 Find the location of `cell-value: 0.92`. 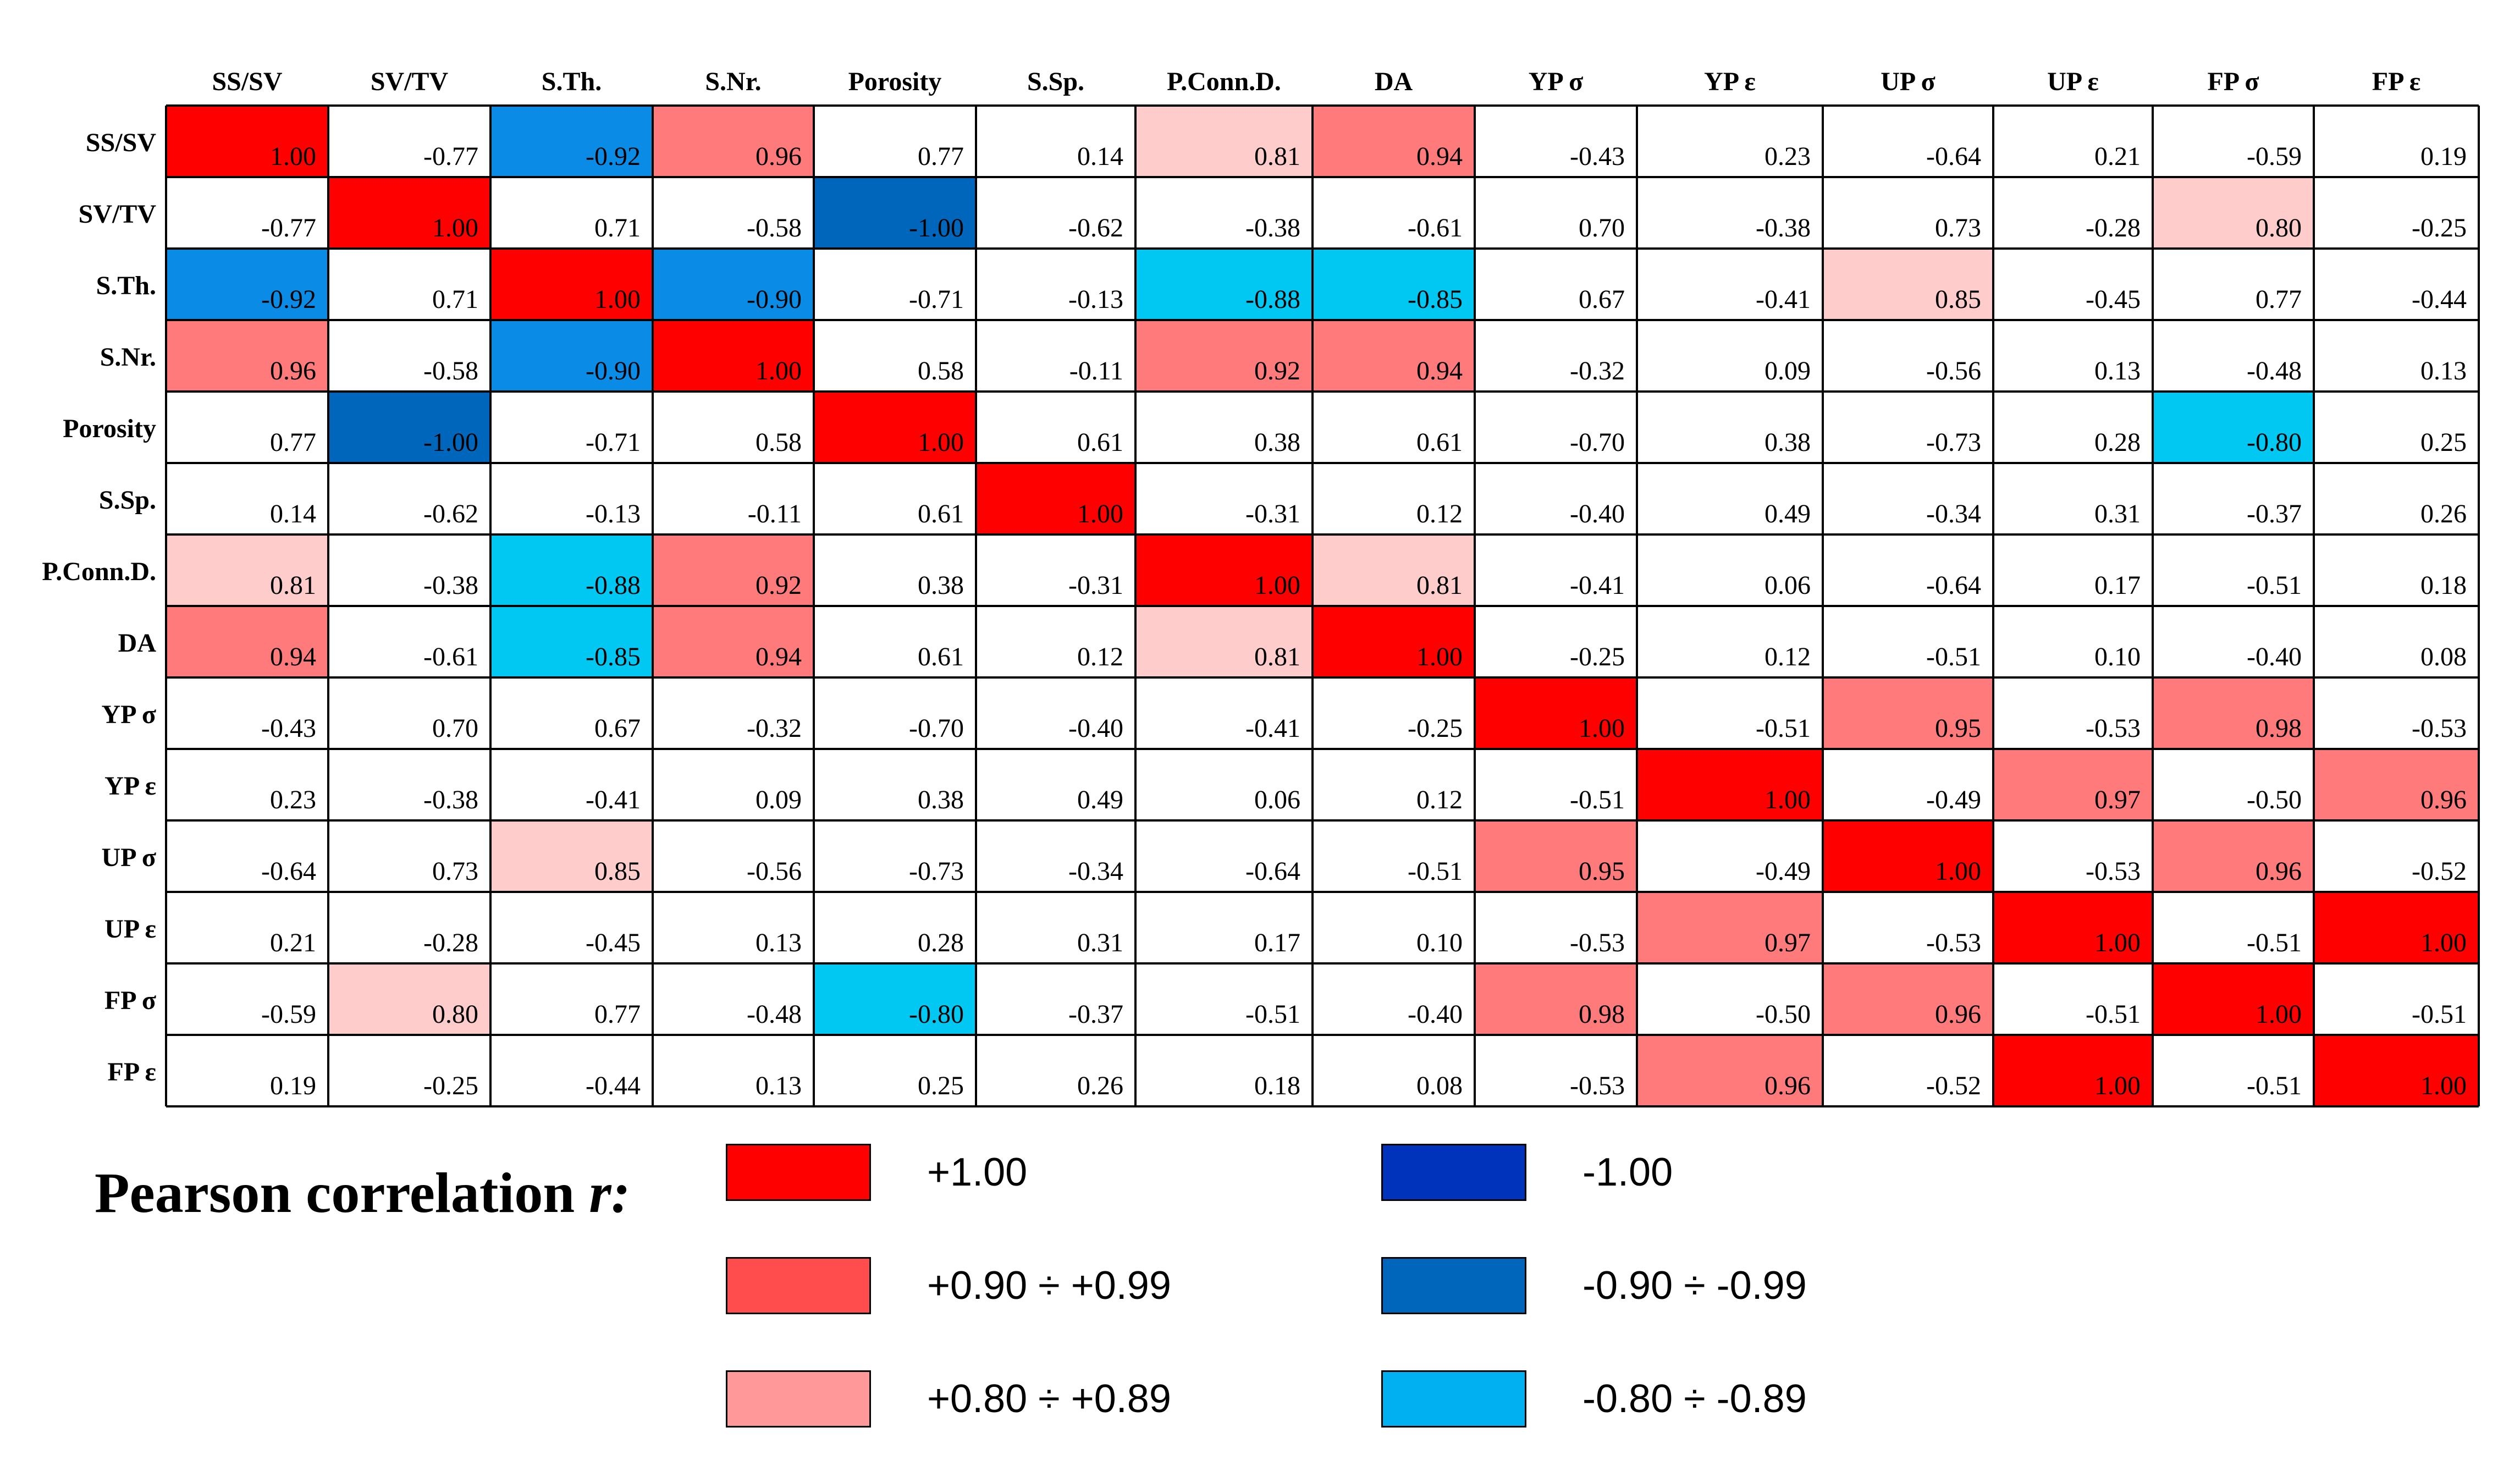

cell-value: 0.92 is located at coordinates (779, 586).